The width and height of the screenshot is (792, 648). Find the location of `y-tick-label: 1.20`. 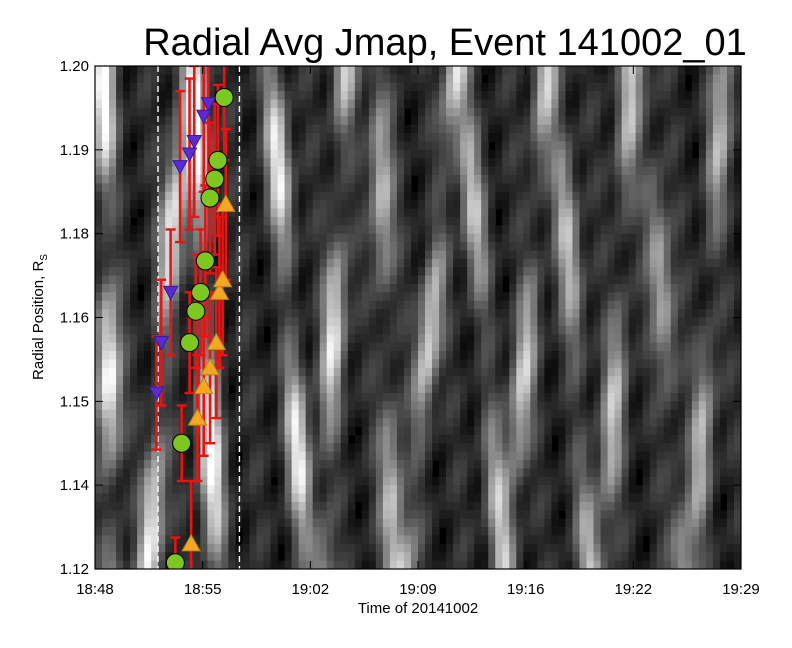

y-tick-label: 1.20 is located at coordinates (74, 66).